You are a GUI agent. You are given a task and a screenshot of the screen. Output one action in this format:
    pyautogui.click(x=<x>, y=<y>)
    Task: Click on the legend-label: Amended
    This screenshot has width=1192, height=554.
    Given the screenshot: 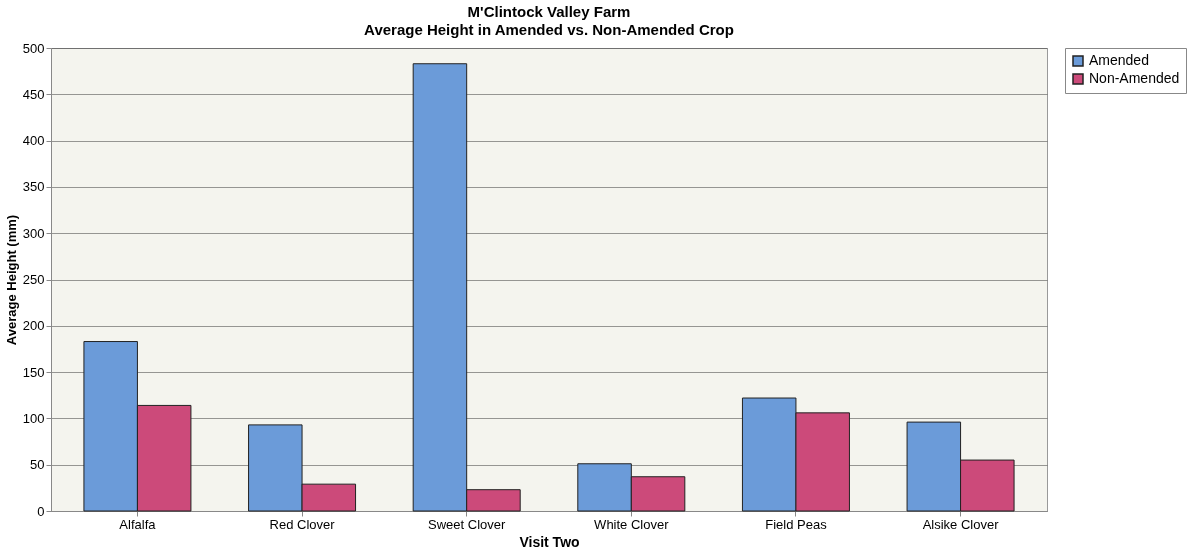 What is the action you would take?
    pyautogui.click(x=1119, y=60)
    